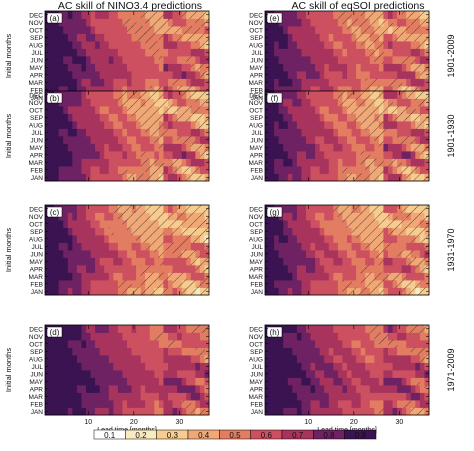 This screenshot has height=451, width=474. What do you see at coordinates (36, 38) in the screenshot?
I see `month-label: SEP` at bounding box center [36, 38].